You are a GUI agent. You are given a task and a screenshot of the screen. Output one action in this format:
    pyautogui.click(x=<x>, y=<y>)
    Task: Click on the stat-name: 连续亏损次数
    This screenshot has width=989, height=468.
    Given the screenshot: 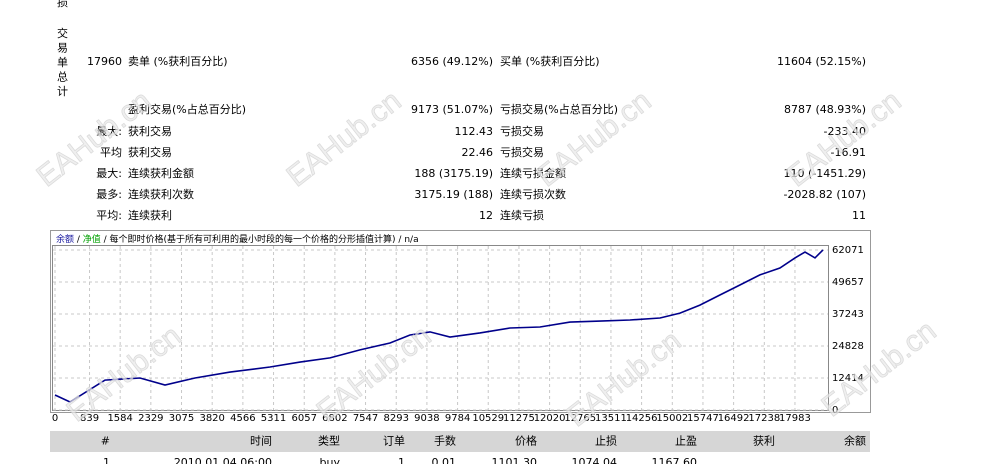 What is the action you would take?
    pyautogui.click(x=533, y=194)
    